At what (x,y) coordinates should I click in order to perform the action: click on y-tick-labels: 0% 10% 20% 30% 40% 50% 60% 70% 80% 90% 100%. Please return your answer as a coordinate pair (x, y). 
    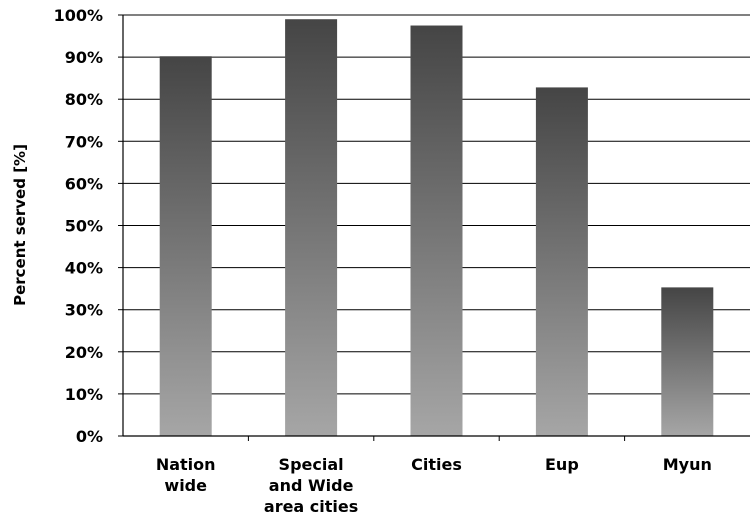
    Looking at the image, I should click on (78, 226).